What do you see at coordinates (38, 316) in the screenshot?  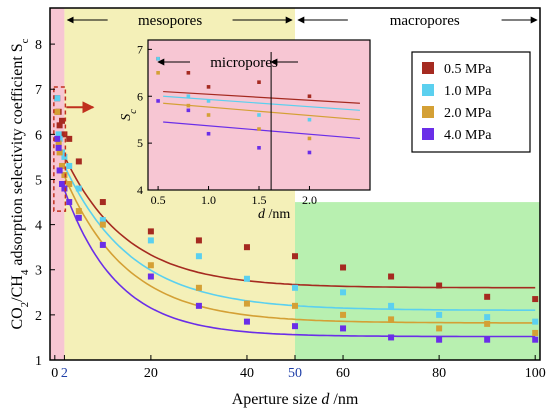 I see `y-tick-label: 2` at bounding box center [38, 316].